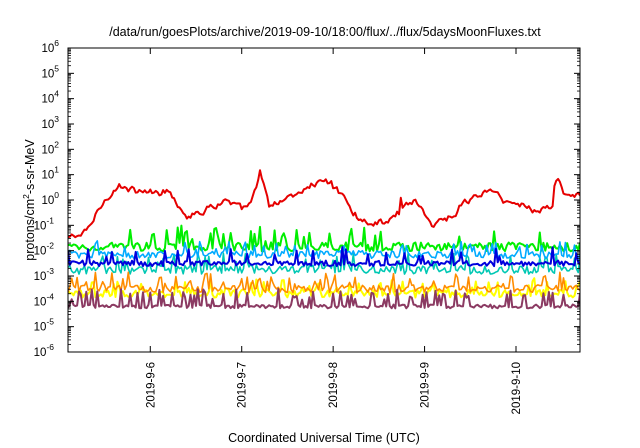 The width and height of the screenshot is (640, 448). I want to click on y-axis-label: protons/cm2-s-sr-MeV, so click(29, 200).